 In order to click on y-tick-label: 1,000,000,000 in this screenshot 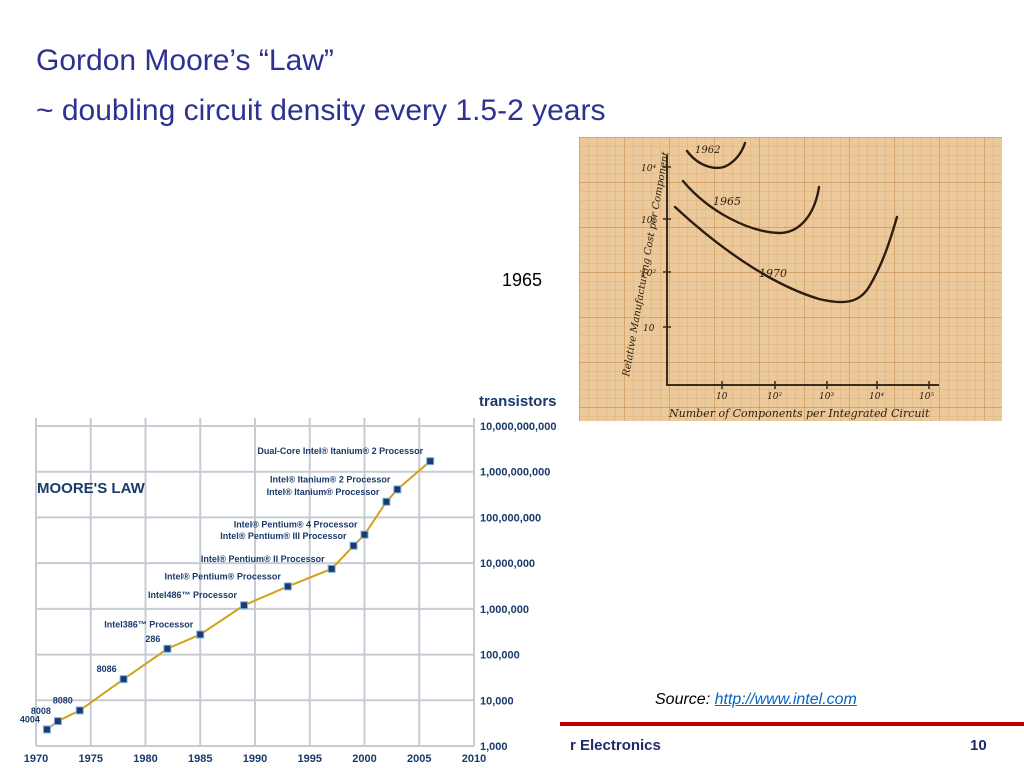, I will do `click(515, 473)`.